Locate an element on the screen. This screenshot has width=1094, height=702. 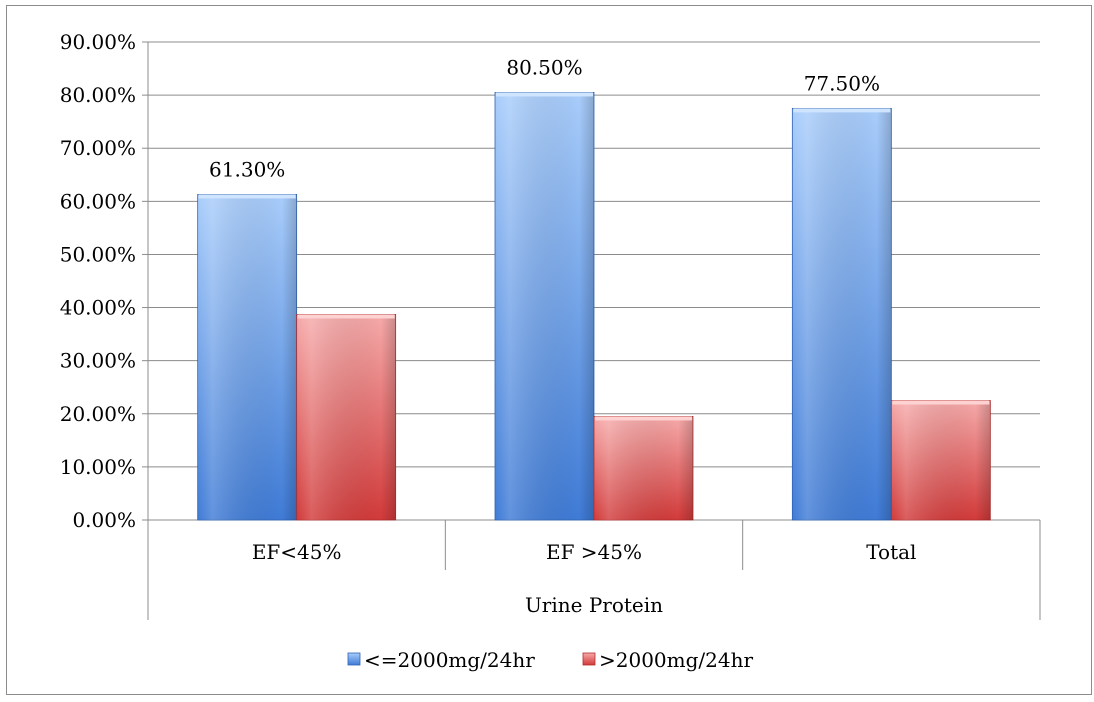
legend: <=2000mg/24hr >2000mg/24hr is located at coordinates (550, 660).